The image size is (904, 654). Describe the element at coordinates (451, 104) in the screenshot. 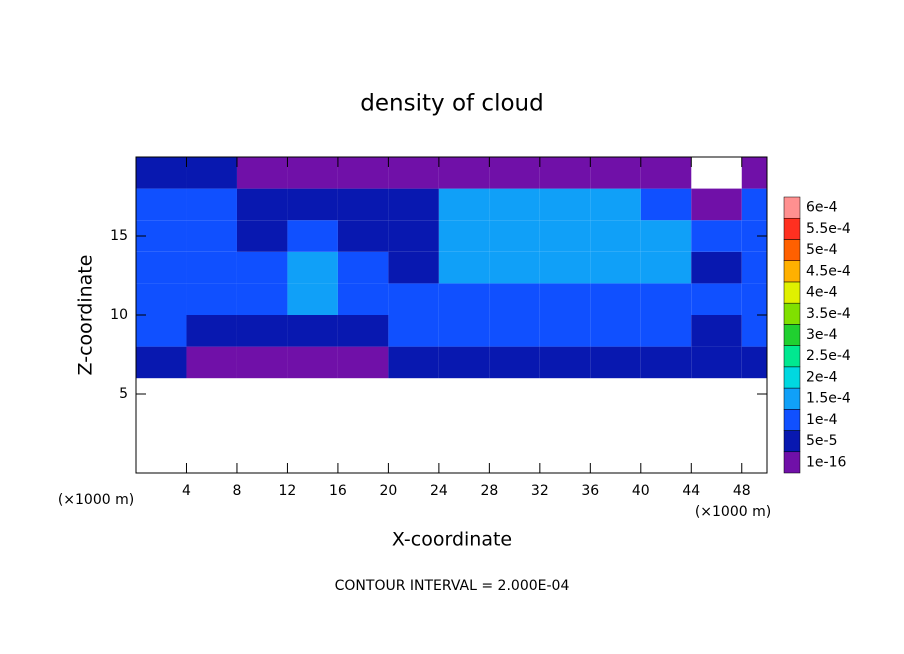

I see `chart-title: density of cloud` at that location.